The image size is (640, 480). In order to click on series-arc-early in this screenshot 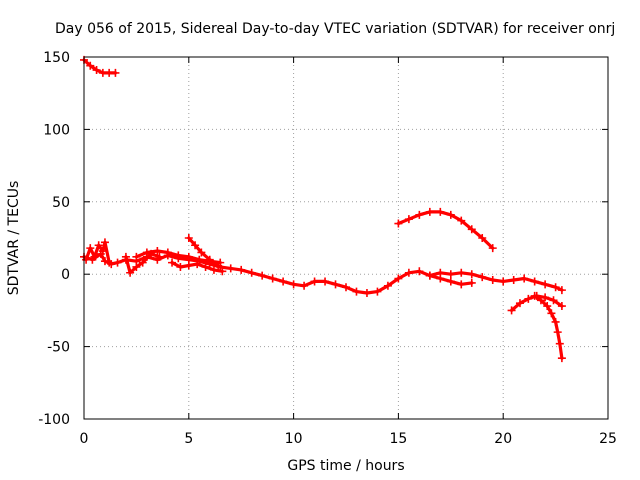, I will do `click(142, 263)`.